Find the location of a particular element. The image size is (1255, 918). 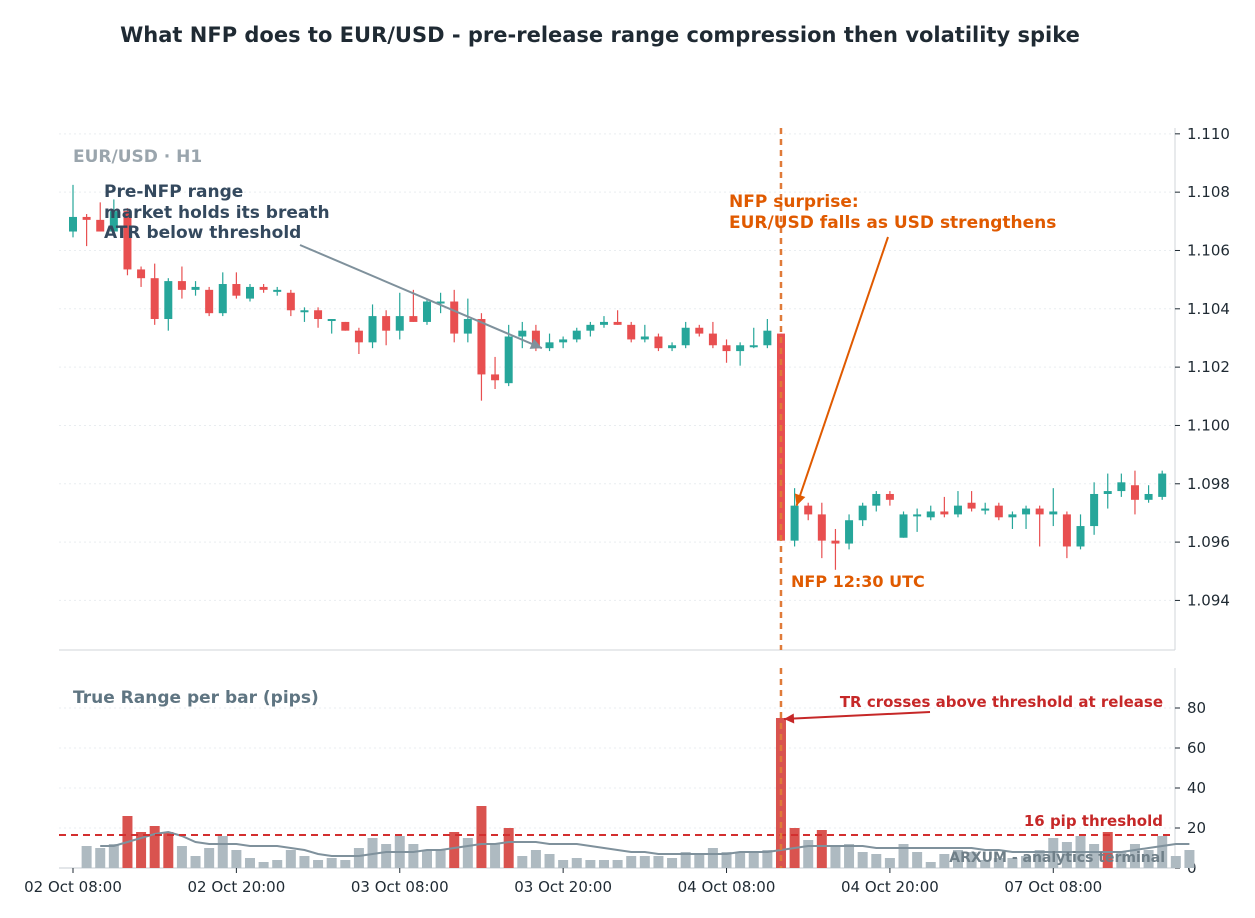

price-tick-label: 1.098 is located at coordinates (1208, 484).